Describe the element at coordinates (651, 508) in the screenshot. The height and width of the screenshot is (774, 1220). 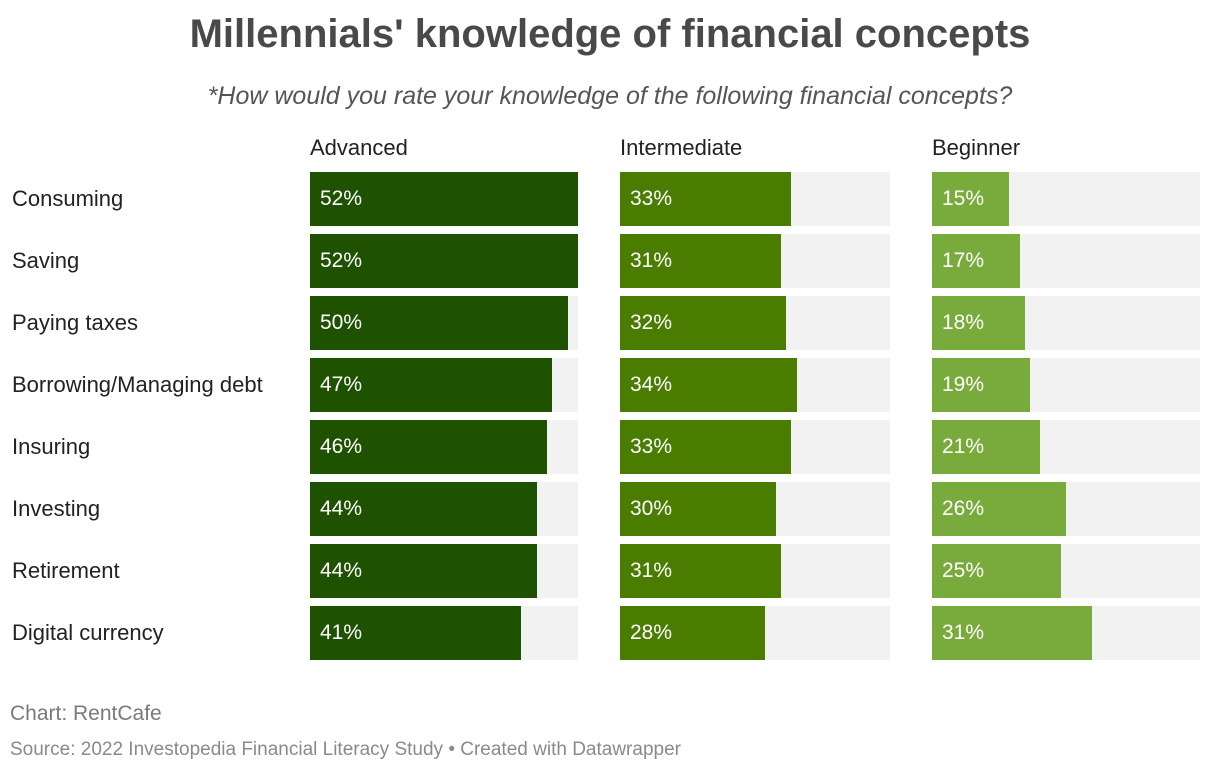
I see `data-label: 30%` at that location.